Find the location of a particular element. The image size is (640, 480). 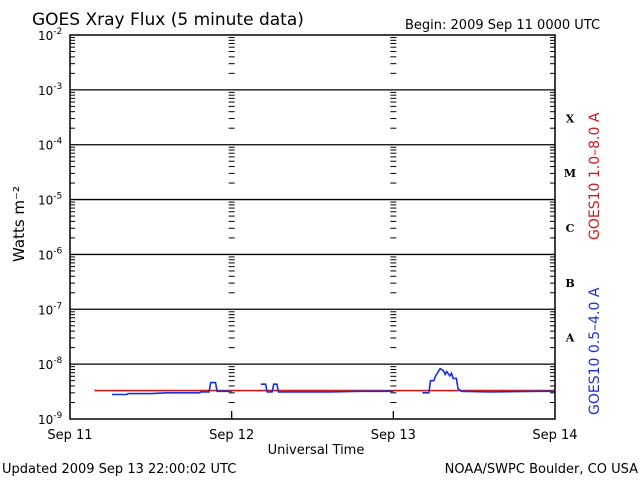

x-tick-label: Sep 12 is located at coordinates (231, 435).